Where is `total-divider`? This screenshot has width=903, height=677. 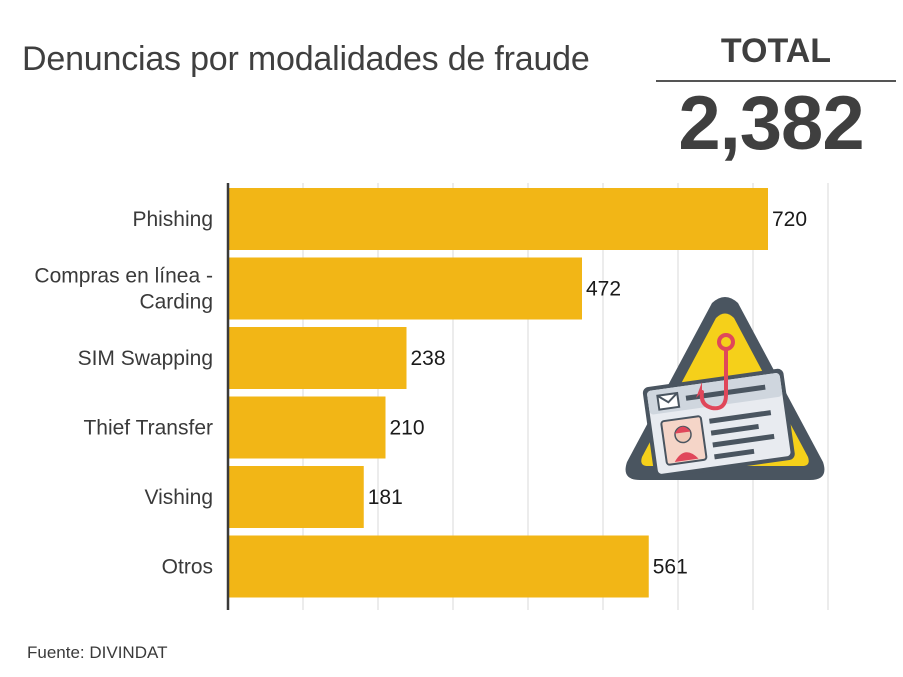
total-divider is located at coordinates (776, 81).